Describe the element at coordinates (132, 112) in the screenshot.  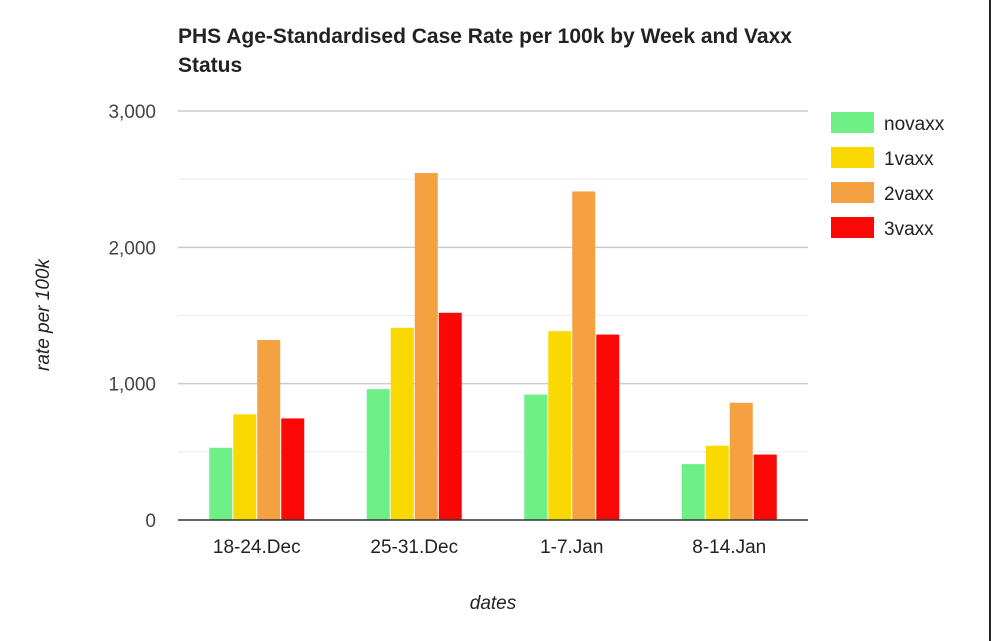
I see `y-tick-label: 3,000` at that location.